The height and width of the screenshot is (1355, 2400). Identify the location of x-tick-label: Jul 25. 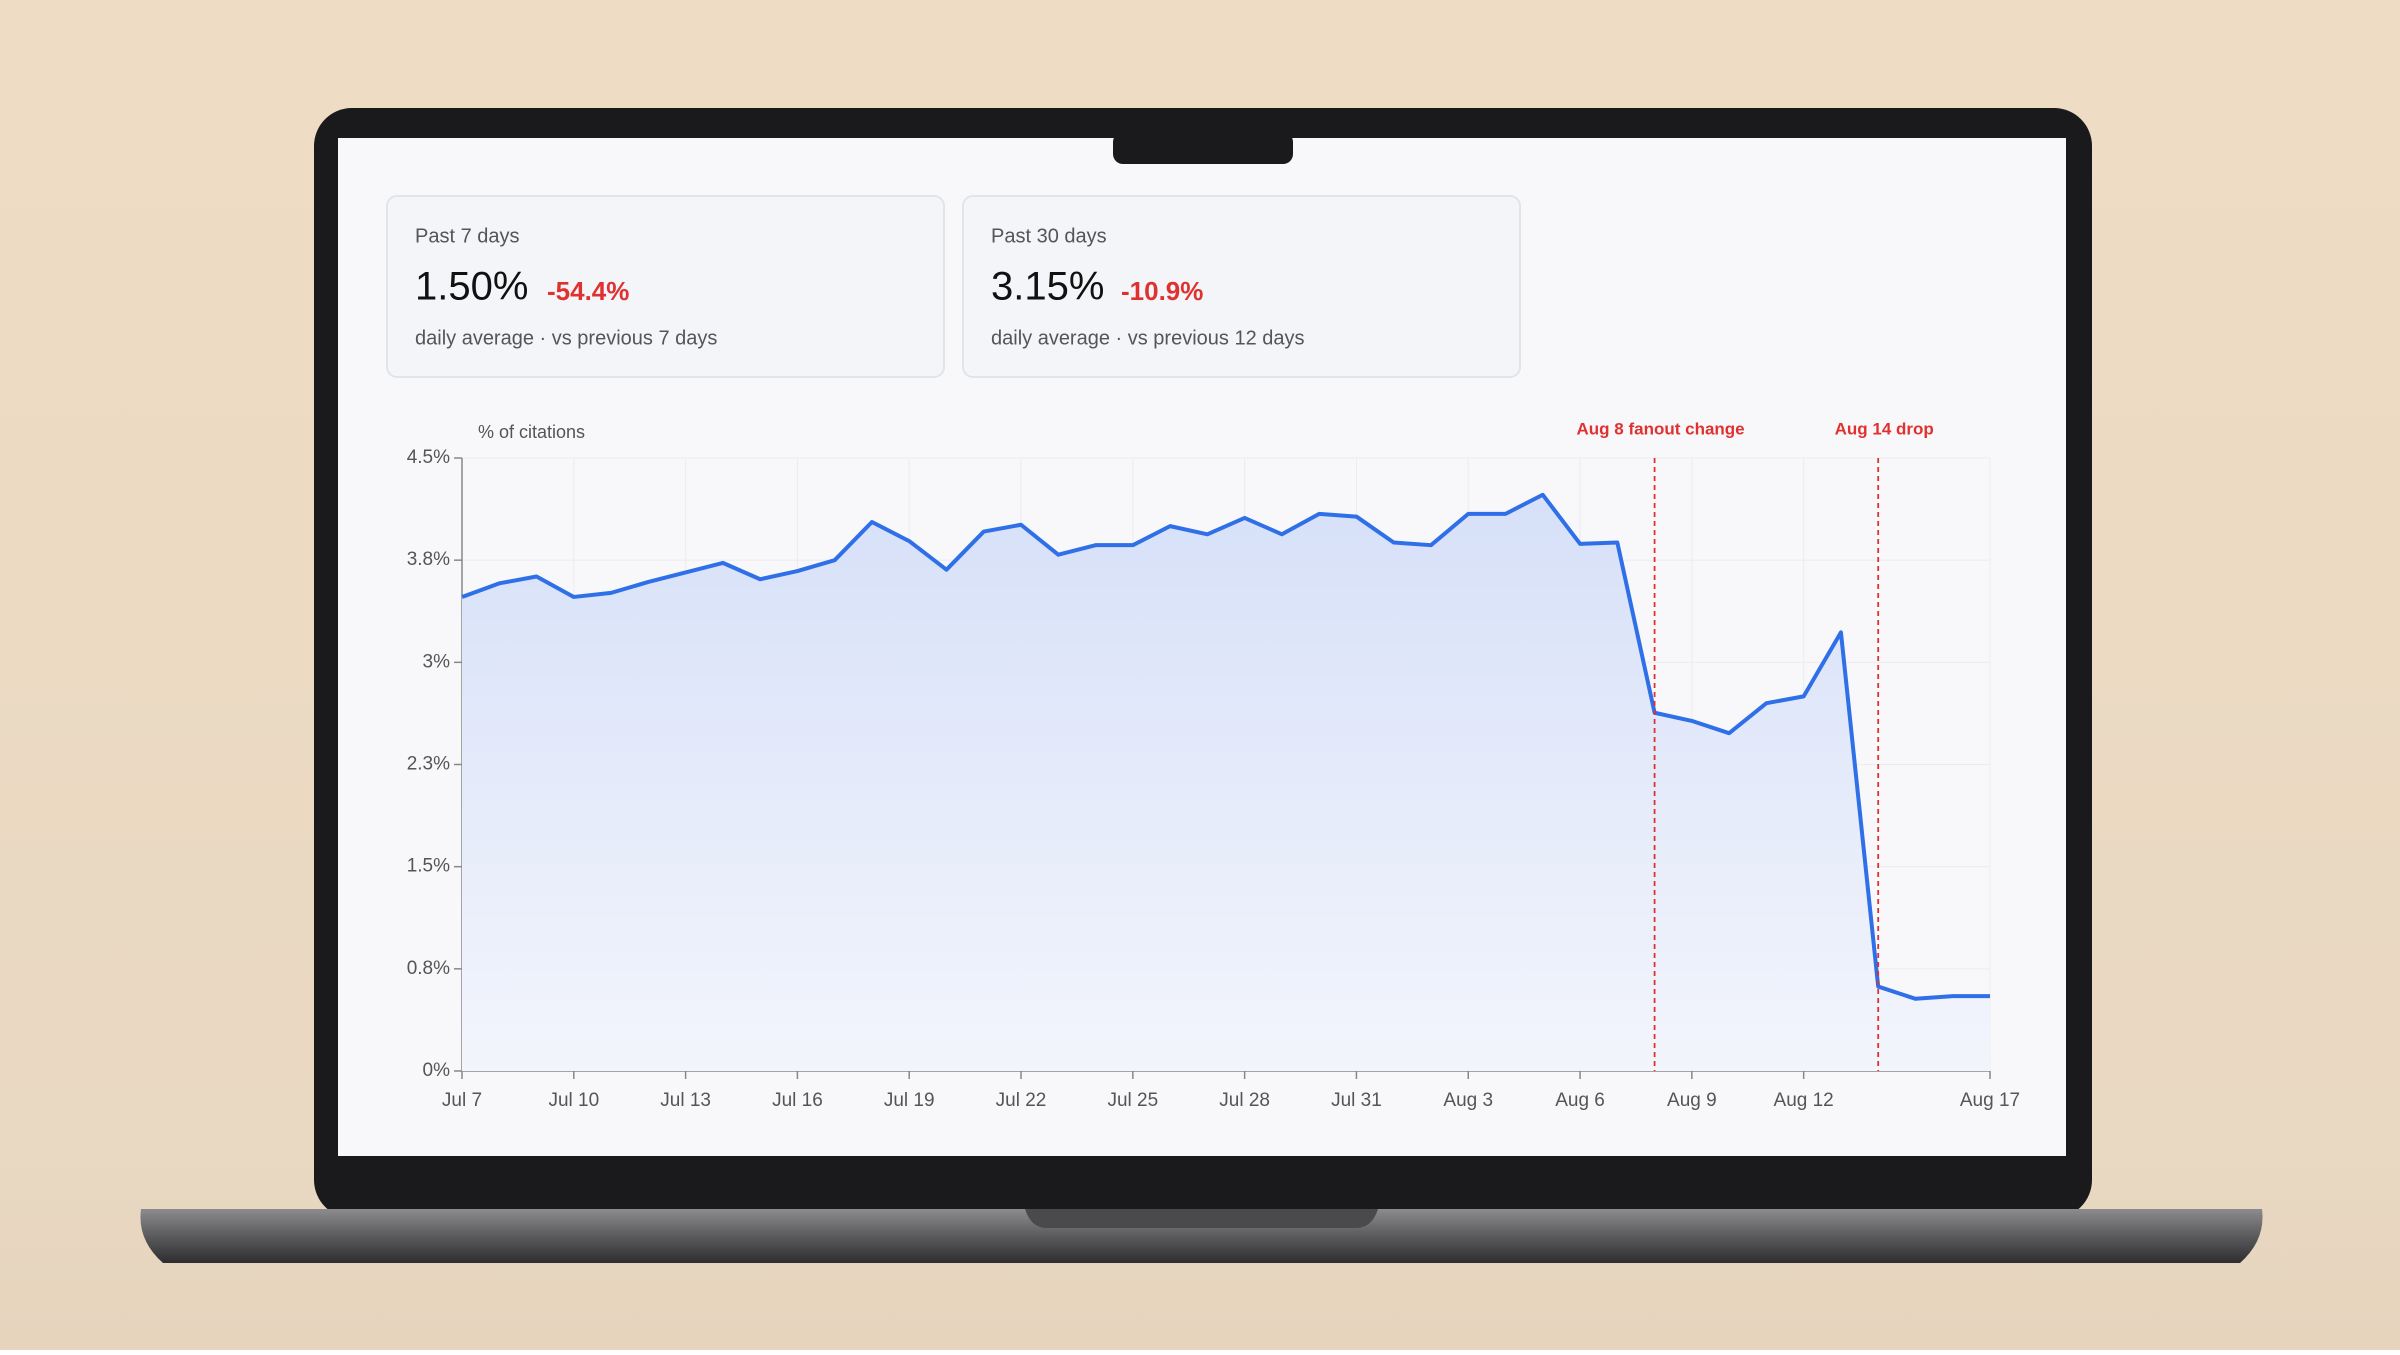
(1132, 1100).